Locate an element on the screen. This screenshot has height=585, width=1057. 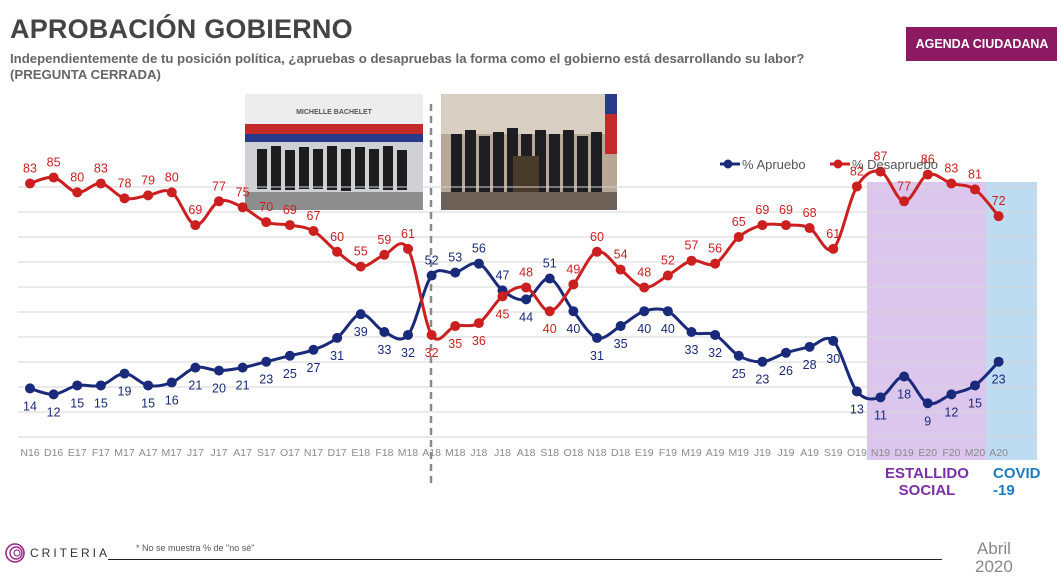
data-label-aprueba: 13 is located at coordinates (857, 409).